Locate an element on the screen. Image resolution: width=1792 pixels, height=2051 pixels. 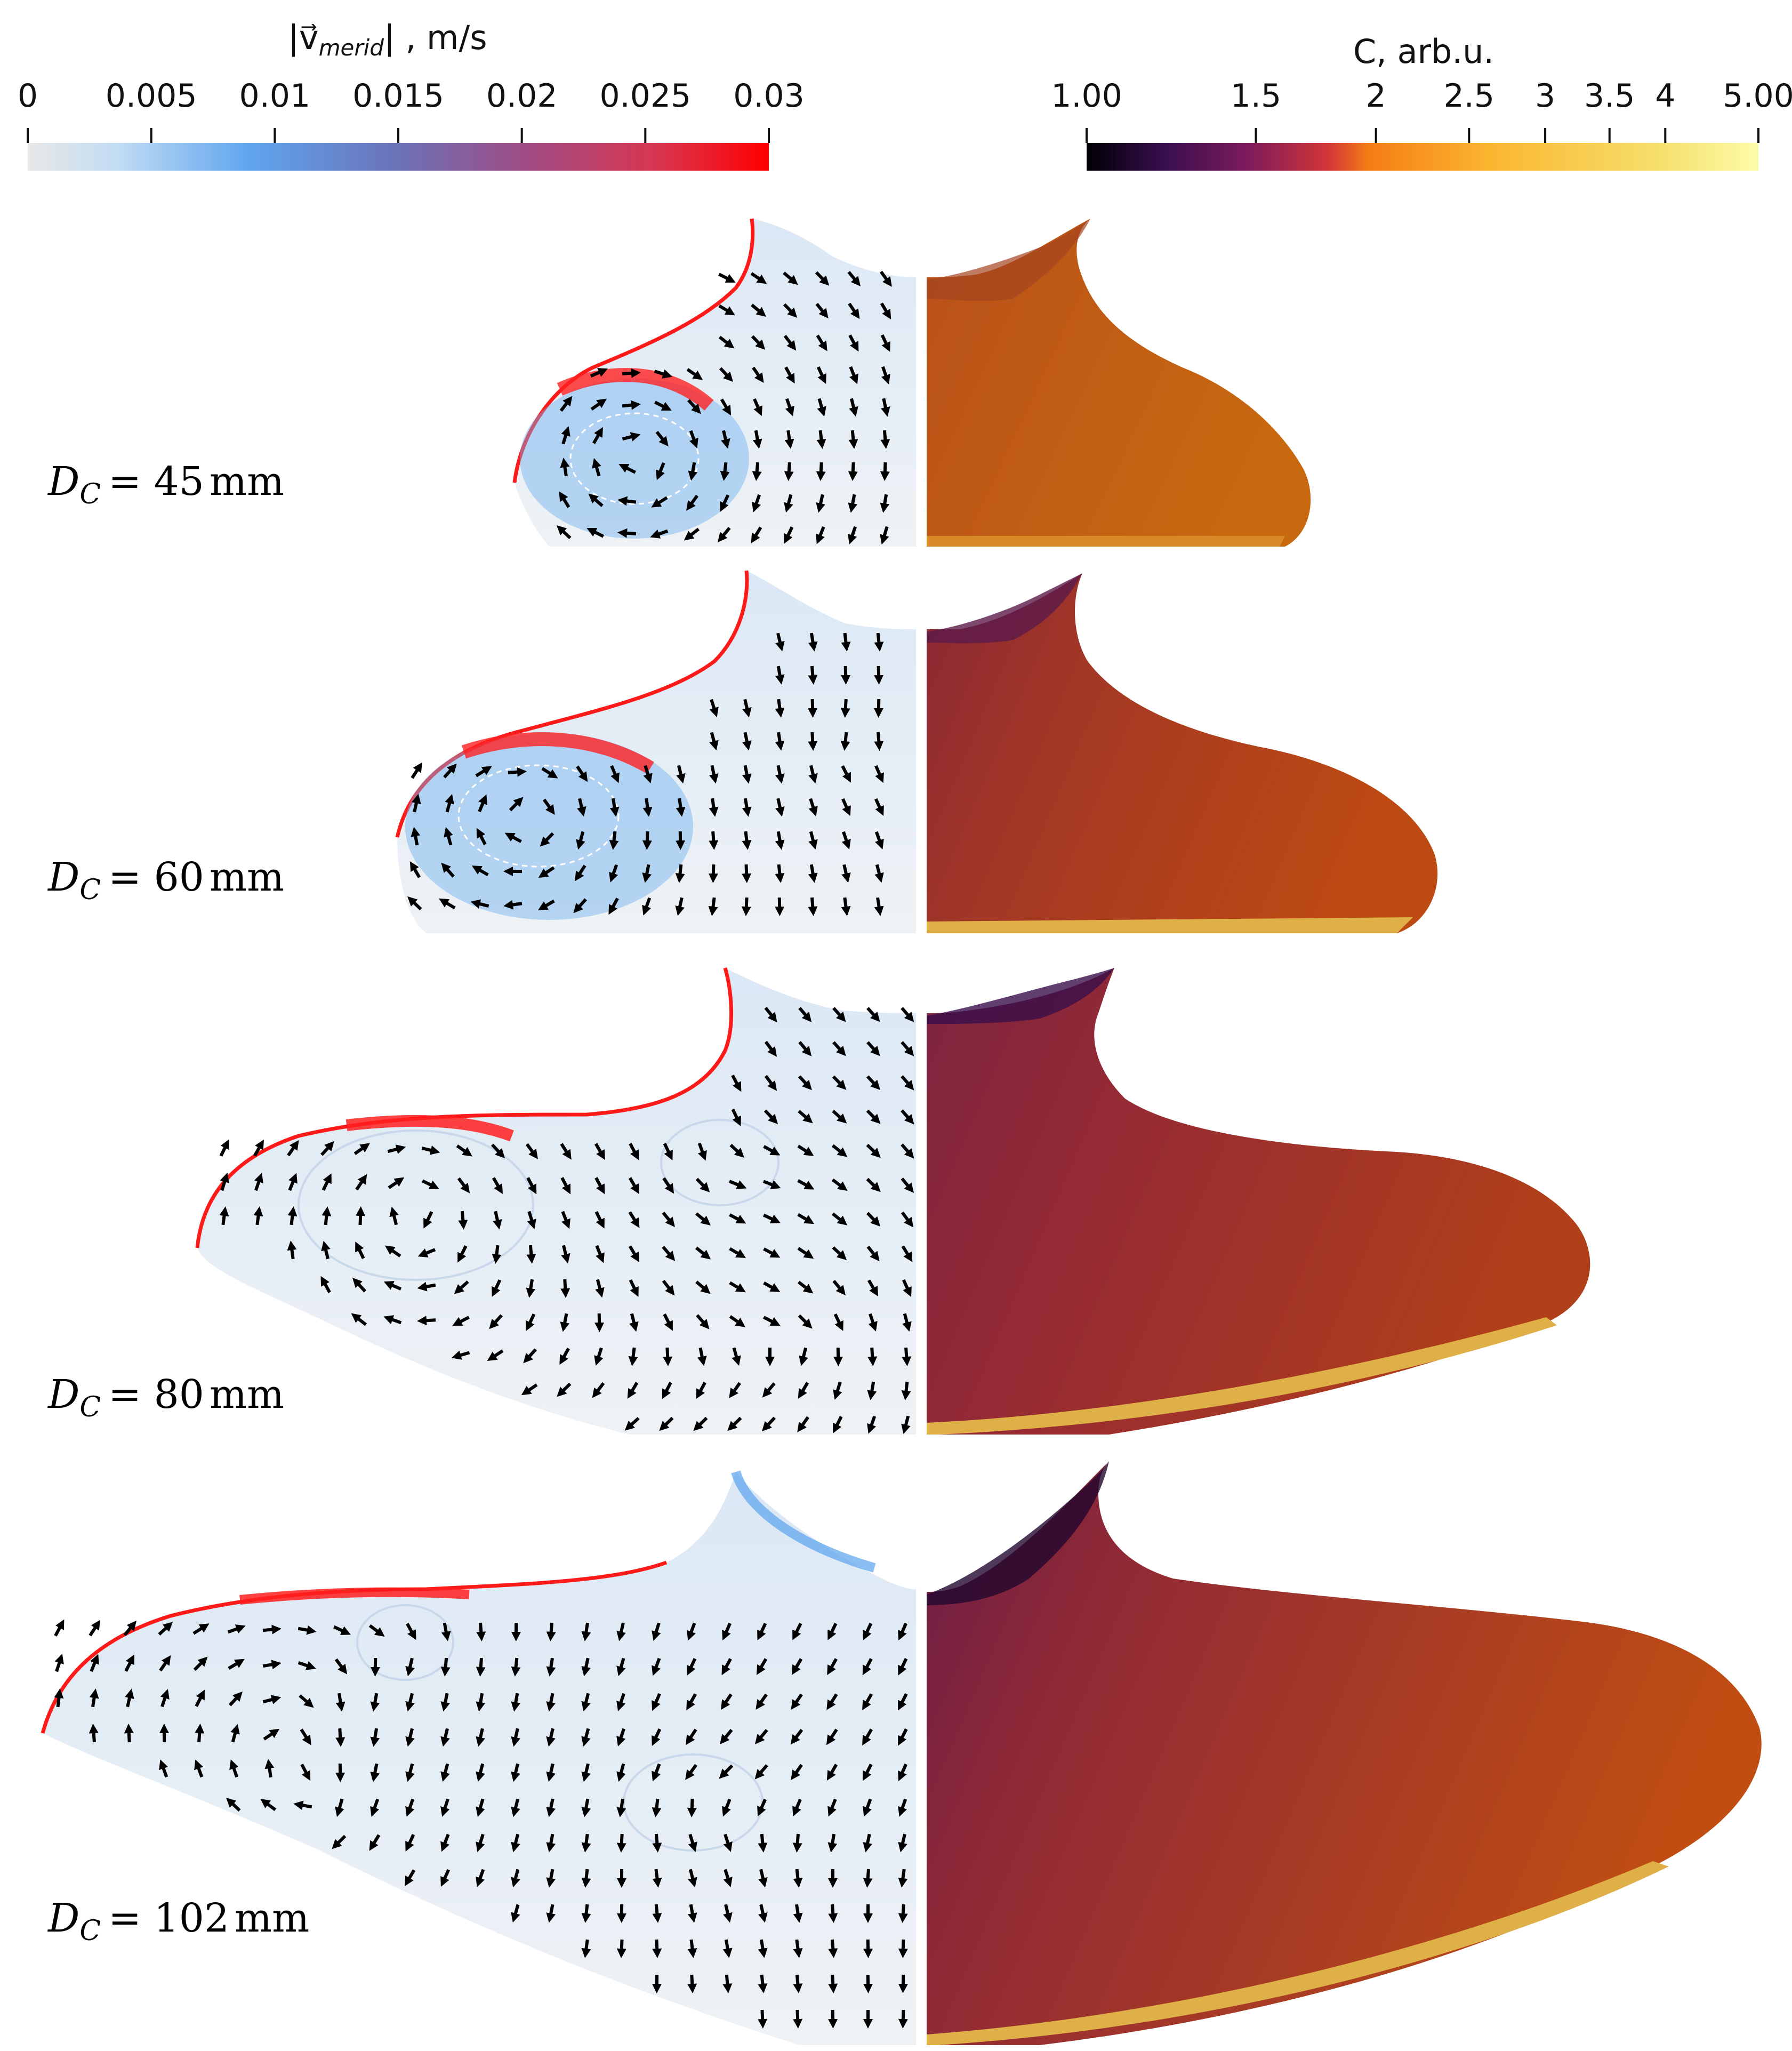
velocity-tick-label: 0 is located at coordinates (28, 96).